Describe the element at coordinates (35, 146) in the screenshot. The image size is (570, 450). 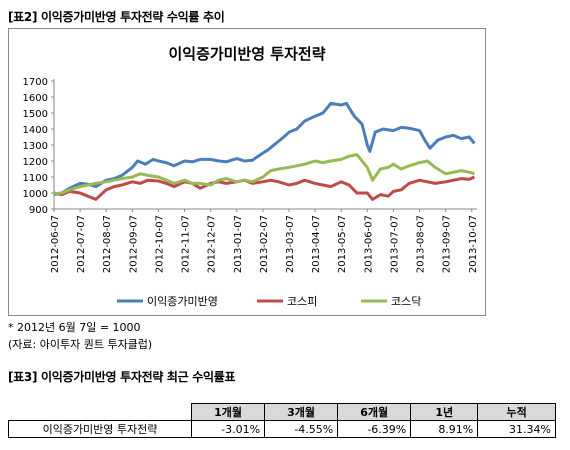
I see `y-tick-label: 1300` at that location.